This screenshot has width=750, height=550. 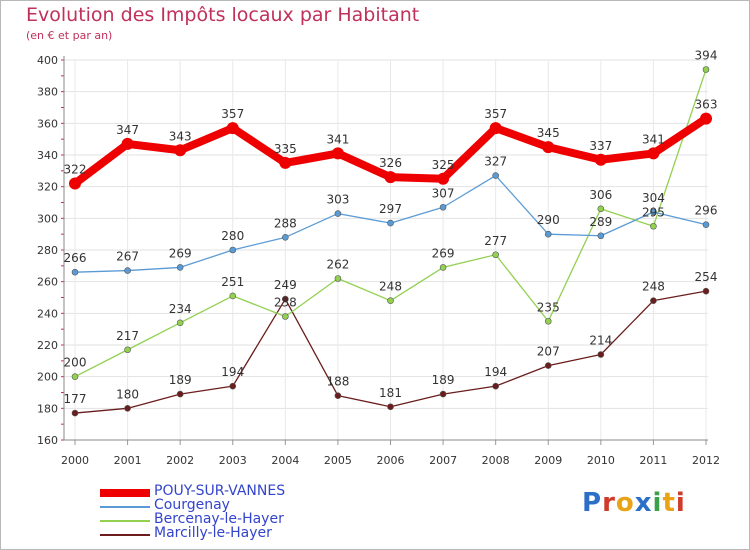 What do you see at coordinates (443, 165) in the screenshot?
I see `data-label: 325` at bounding box center [443, 165].